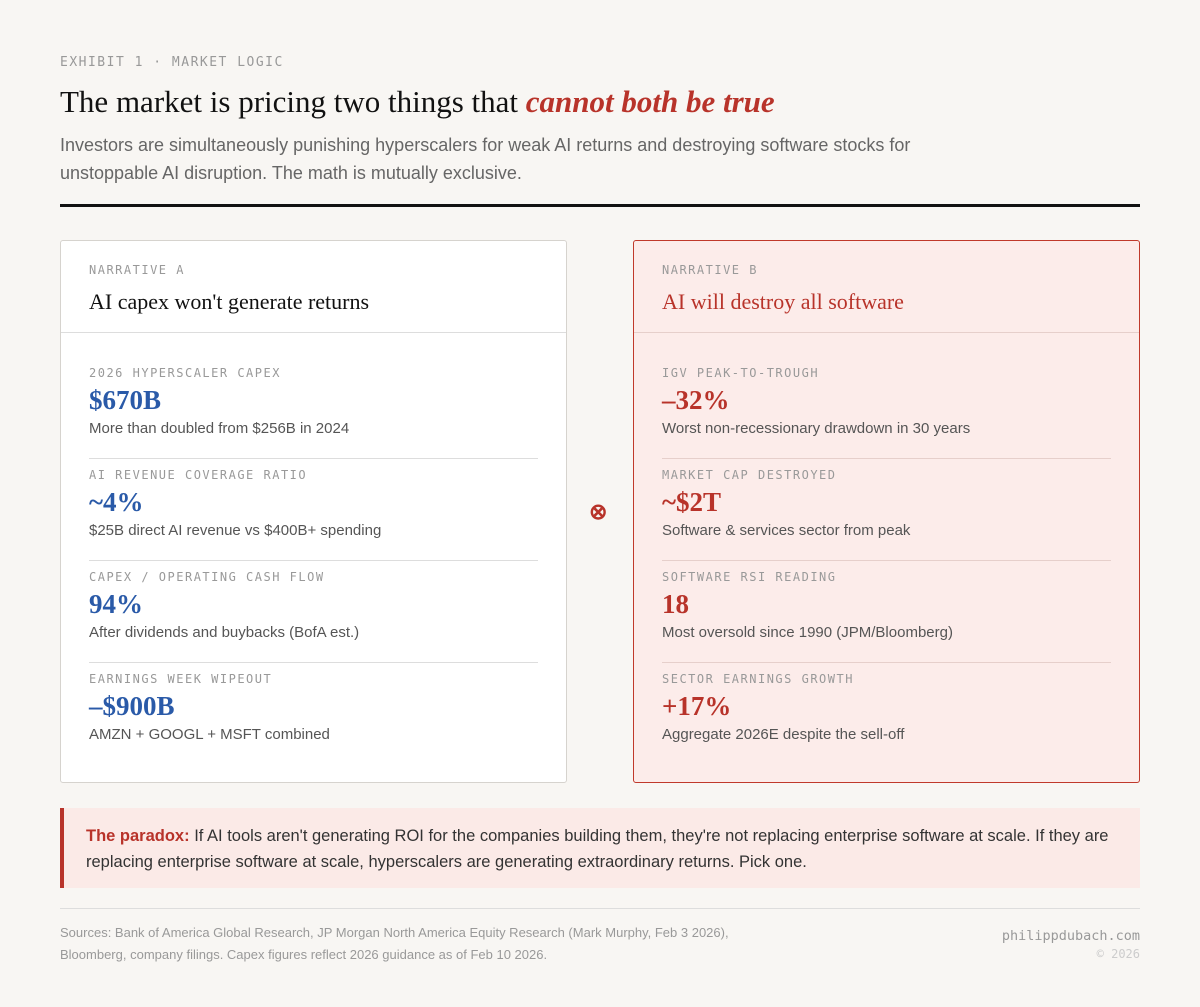  What do you see at coordinates (125, 400) in the screenshot?
I see `stat-value: $670B` at bounding box center [125, 400].